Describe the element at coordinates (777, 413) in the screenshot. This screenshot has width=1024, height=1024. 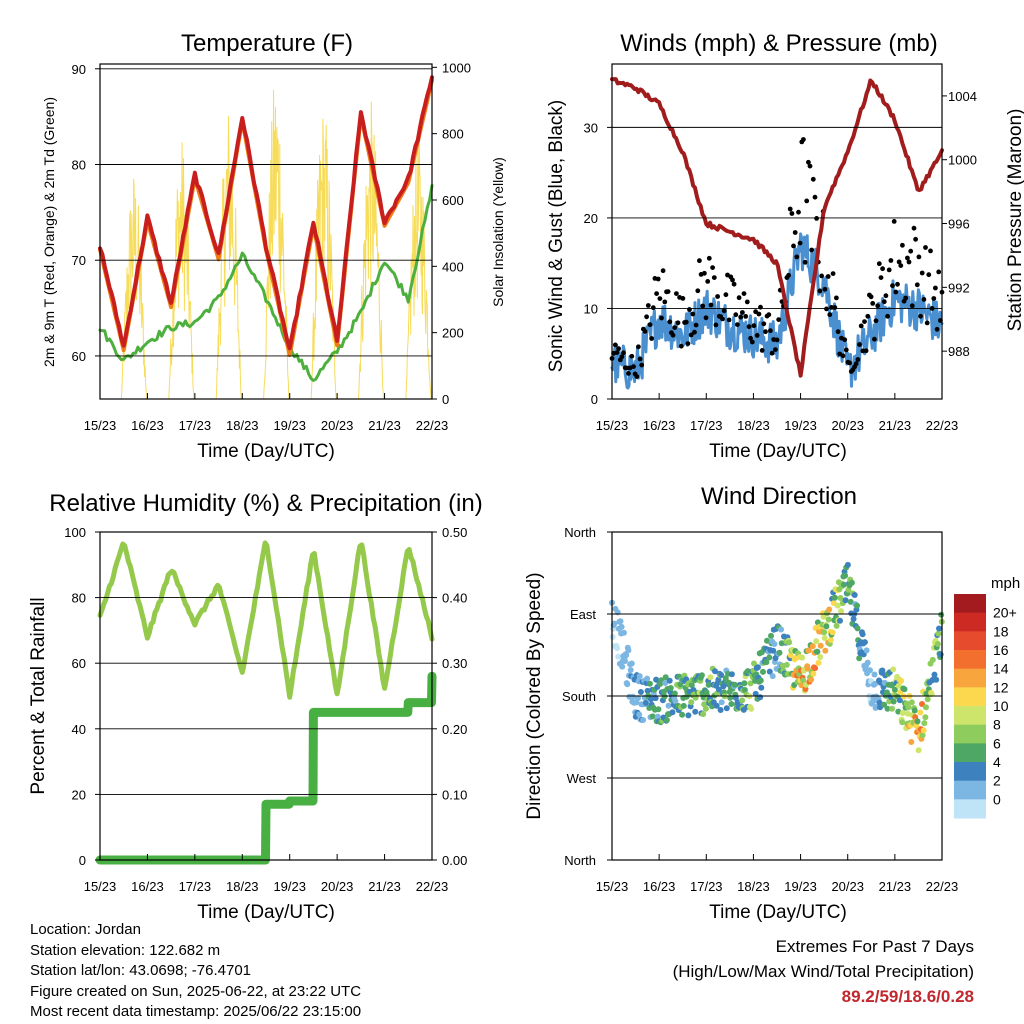
I see `winds-x-ticks: 15/23 16/23 17/23 18/23 19/23 20/23 21/23 22/23` at that location.